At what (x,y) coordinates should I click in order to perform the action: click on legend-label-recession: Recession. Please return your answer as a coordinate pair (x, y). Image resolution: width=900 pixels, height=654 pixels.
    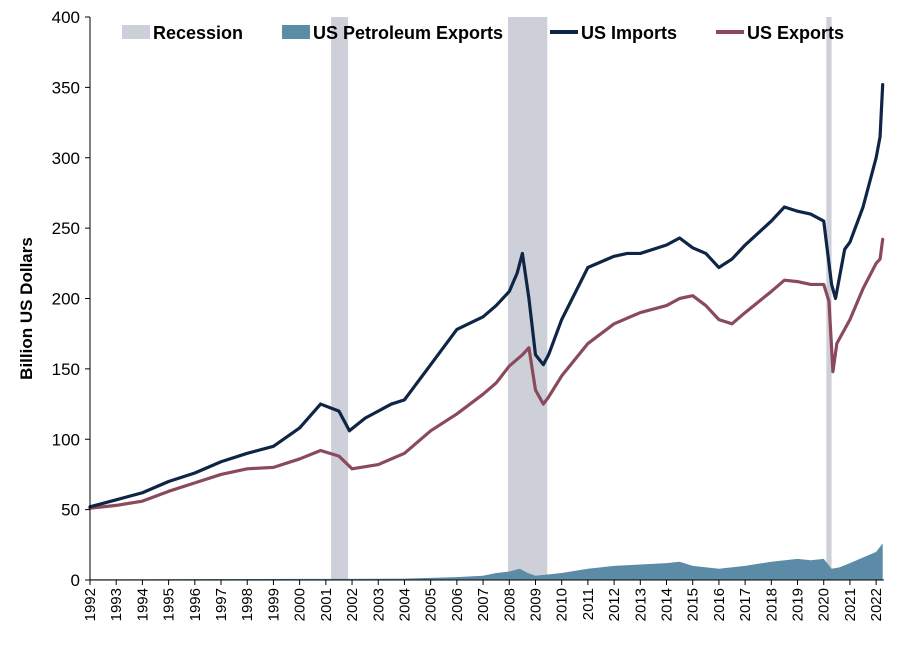
    Looking at the image, I should click on (198, 33).